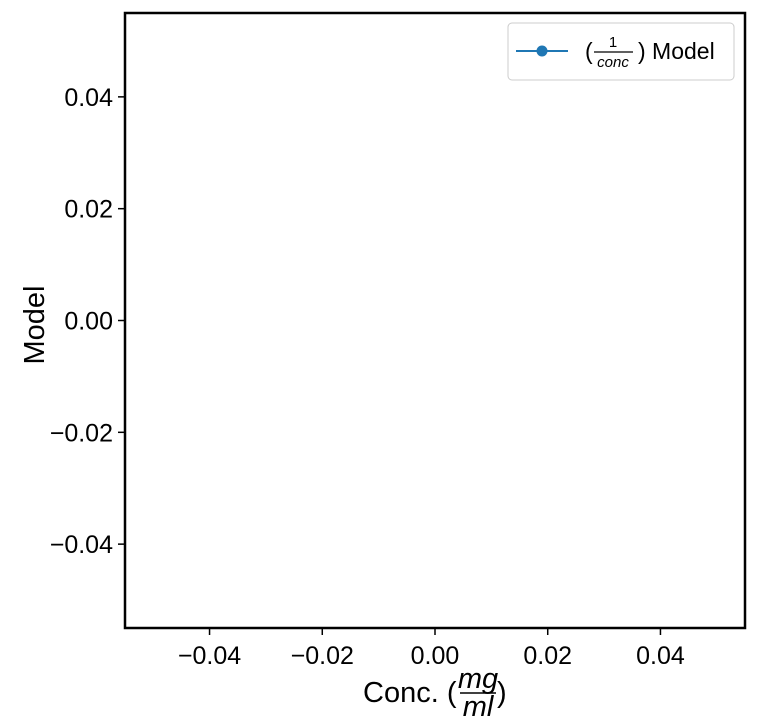 The width and height of the screenshot is (758, 726). What do you see at coordinates (589, 51) in the screenshot?
I see `legend-label-open: (` at bounding box center [589, 51].